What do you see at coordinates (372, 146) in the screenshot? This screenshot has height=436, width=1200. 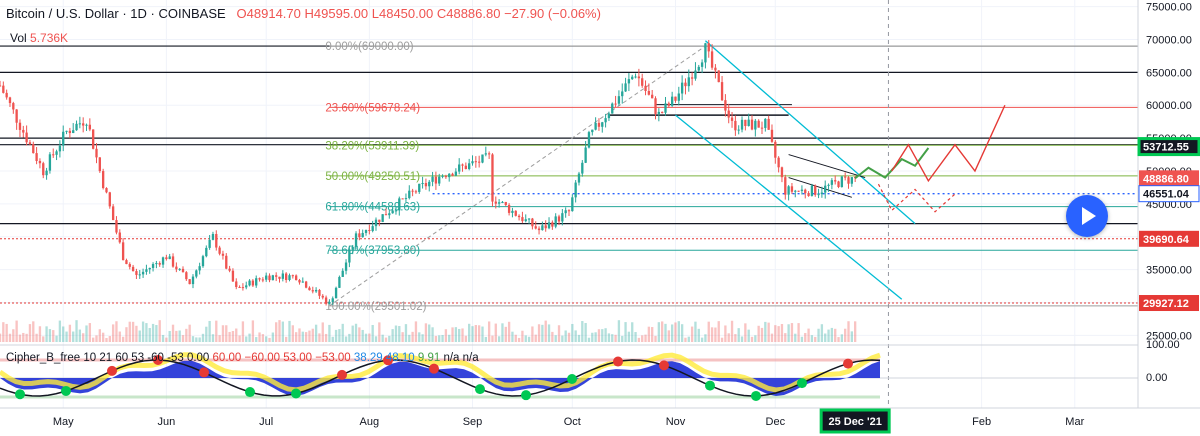 I see `fib-label: 38.20%(53911.39)` at bounding box center [372, 146].